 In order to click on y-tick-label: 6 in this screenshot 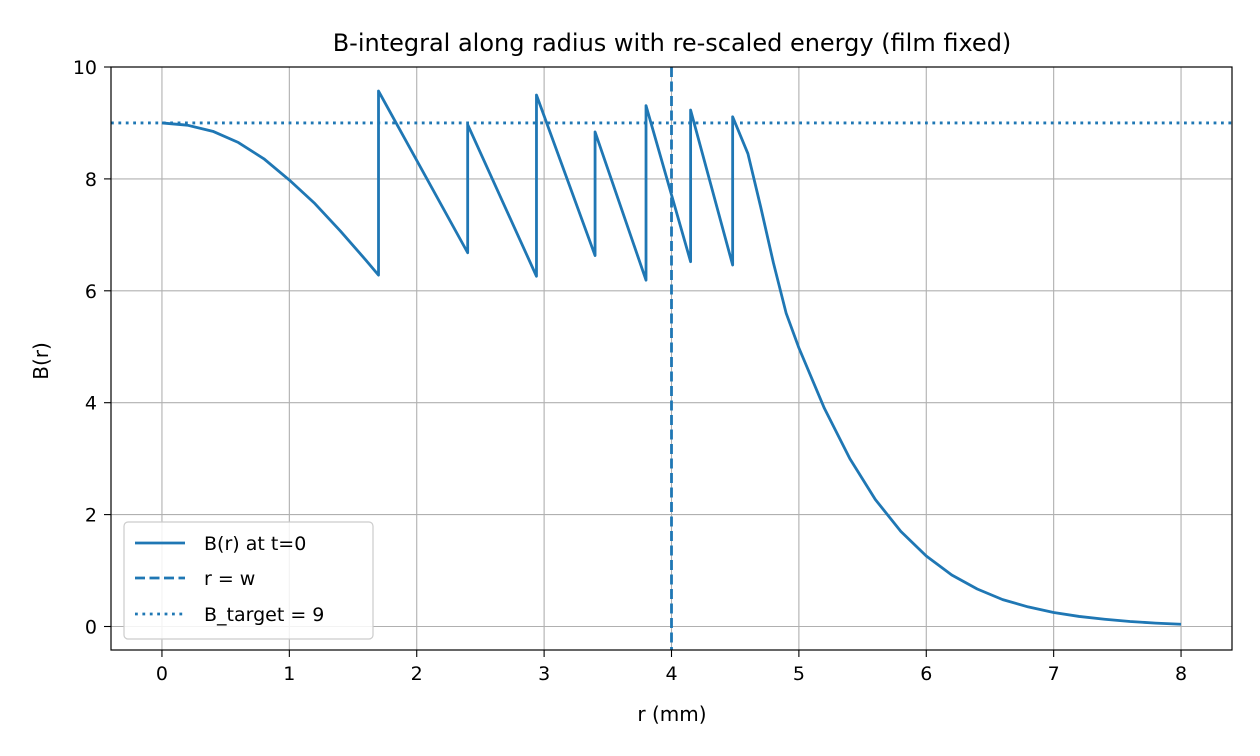, I will do `click(91, 292)`.